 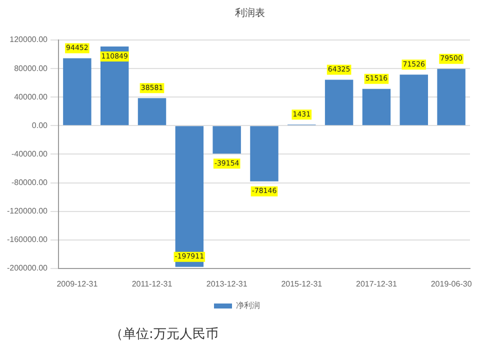 I want to click on y-tick-label: -160000.00, so click(x=27, y=239).